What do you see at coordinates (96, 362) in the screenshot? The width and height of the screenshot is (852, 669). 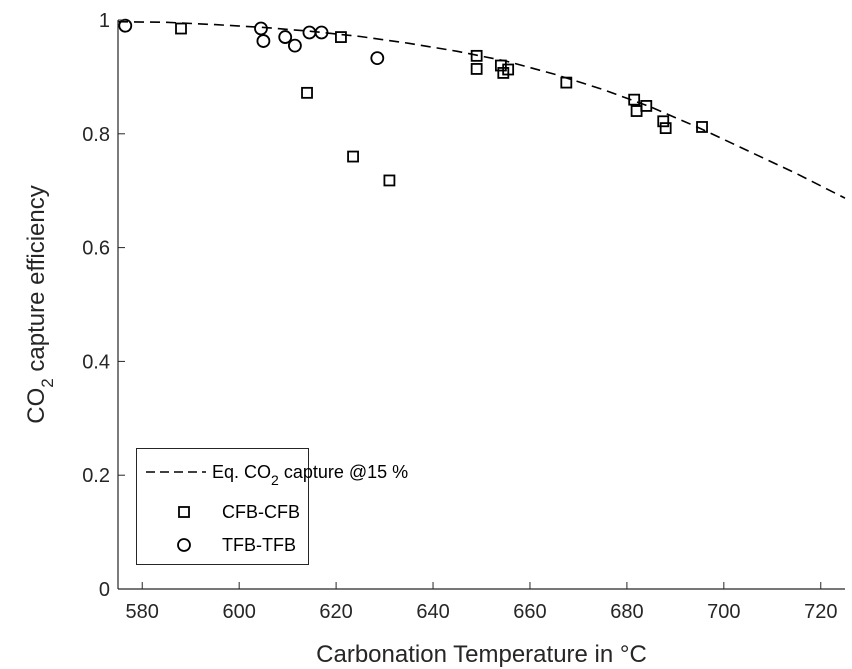 I see `y-tick-label: 0.4` at bounding box center [96, 362].